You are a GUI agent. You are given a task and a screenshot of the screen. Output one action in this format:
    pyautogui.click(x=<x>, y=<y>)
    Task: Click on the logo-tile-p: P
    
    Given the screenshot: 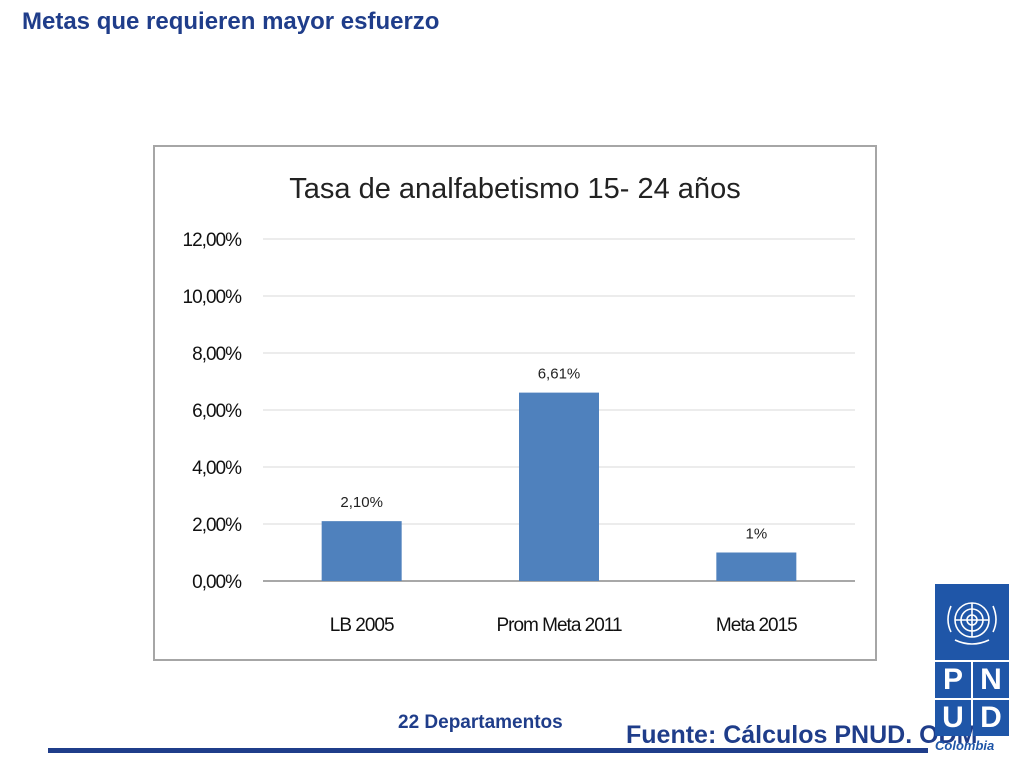 What is the action you would take?
    pyautogui.click(x=953, y=680)
    